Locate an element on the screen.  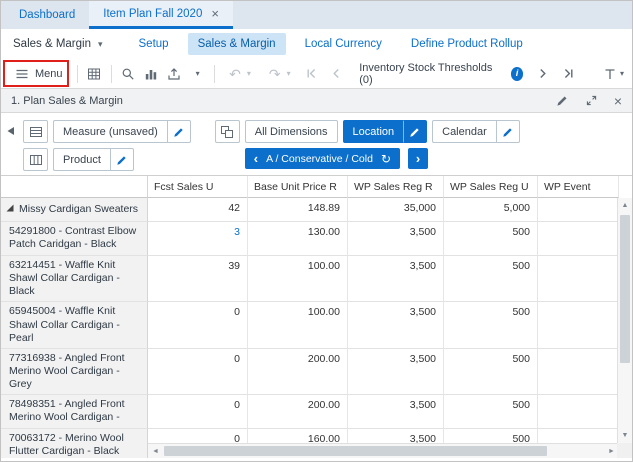
next-item-button is located at coordinates (542, 74).